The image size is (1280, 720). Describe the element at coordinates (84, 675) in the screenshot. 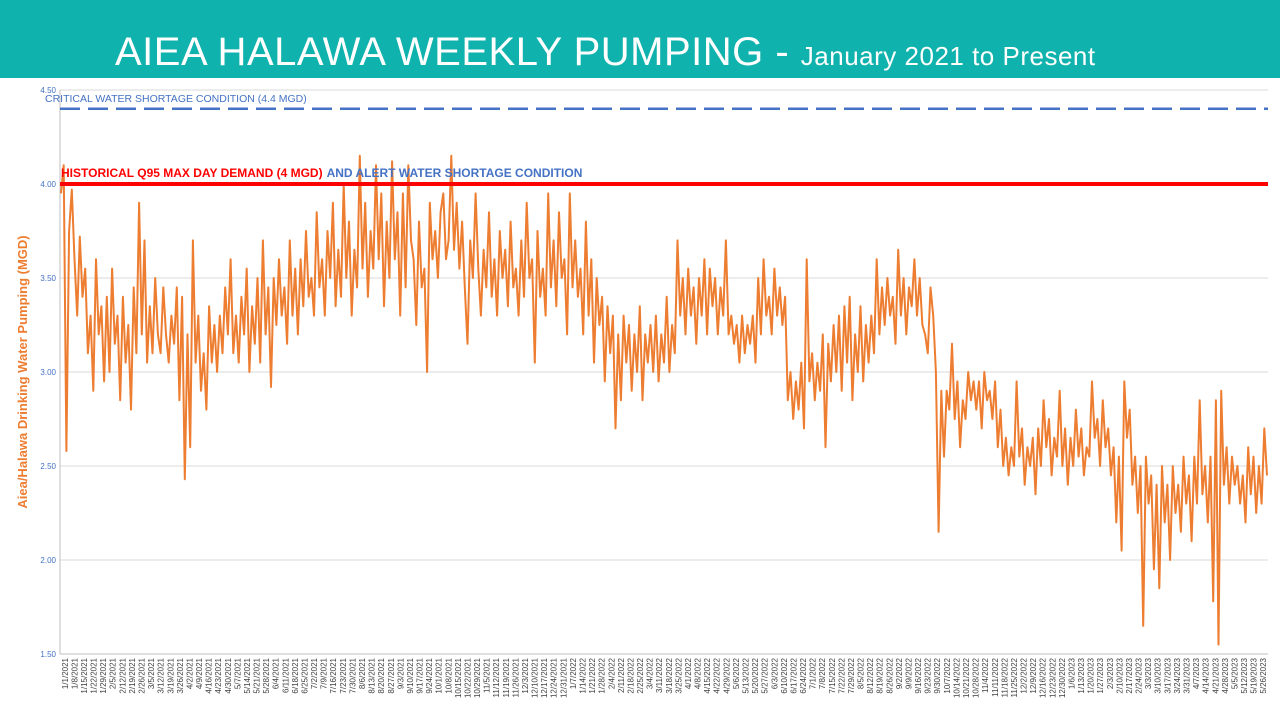

I see `x-tick-label: 1/15/2021` at that location.